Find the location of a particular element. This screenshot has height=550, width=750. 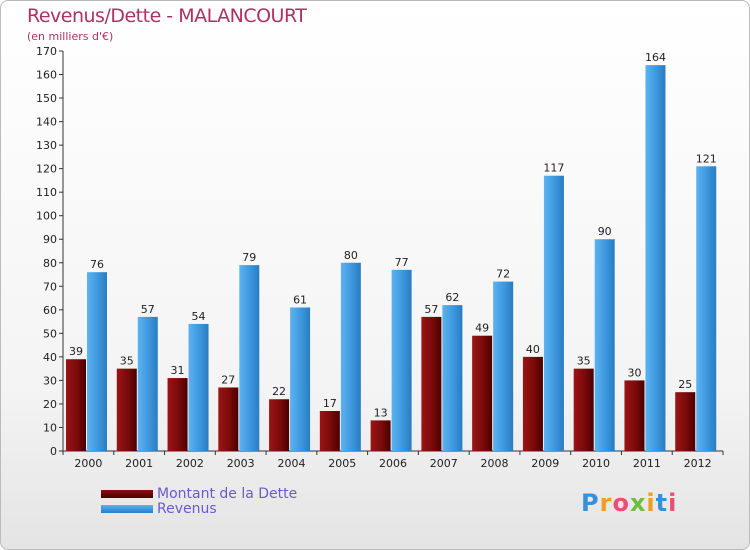

bar-debt-2010 is located at coordinates (583, 409).